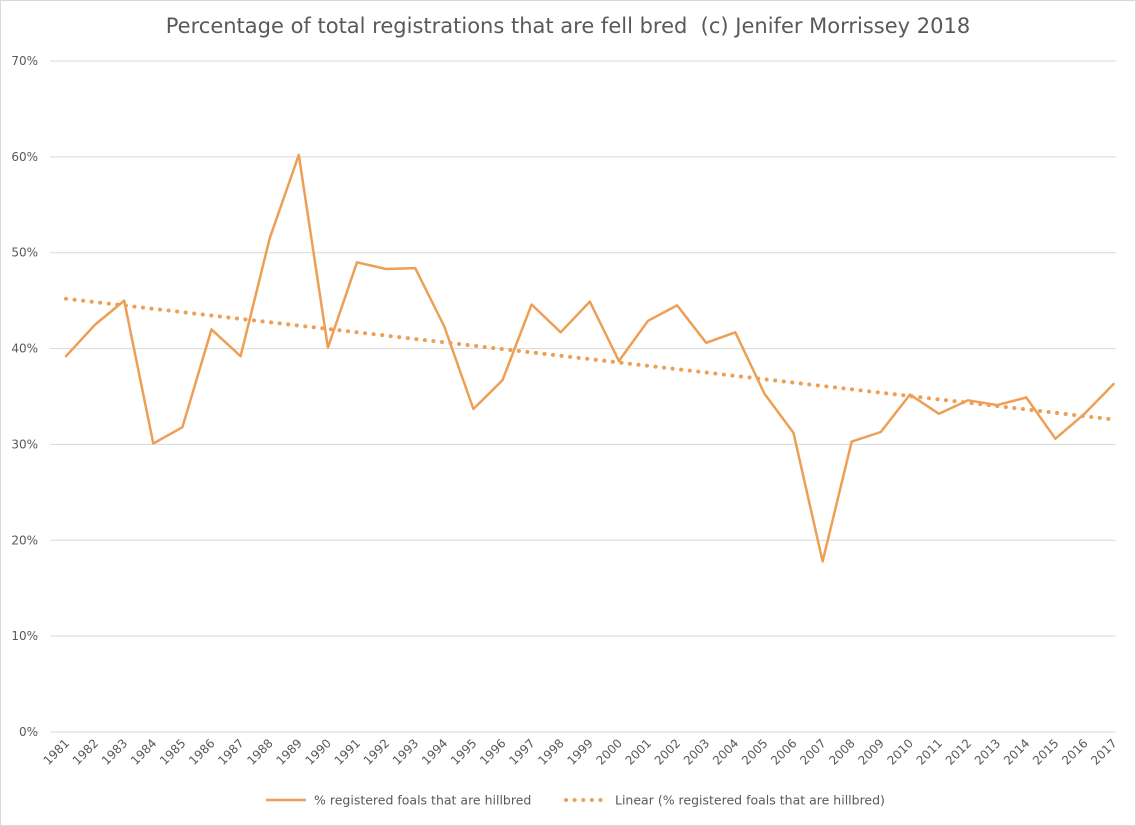  I want to click on y-tick-label: 0%, so click(28, 732).